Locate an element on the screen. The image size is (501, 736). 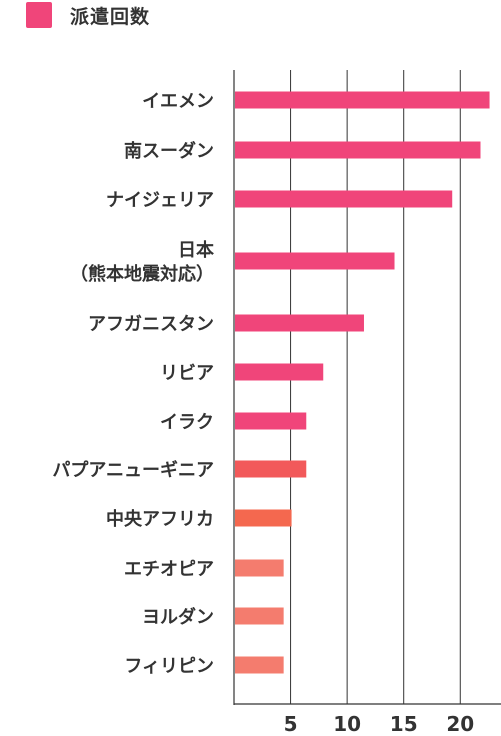
category-label: 中央アフリカ is located at coordinates (160, 519).